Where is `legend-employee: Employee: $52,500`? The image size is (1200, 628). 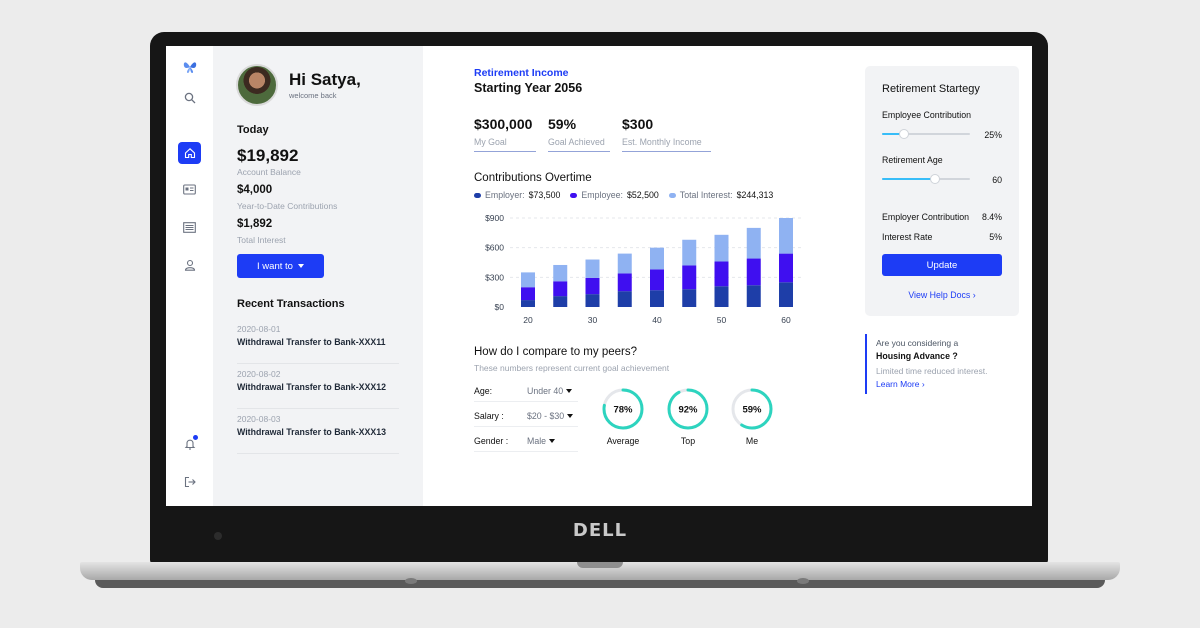
legend-employee: Employee: $52,500 is located at coordinates (614, 195).